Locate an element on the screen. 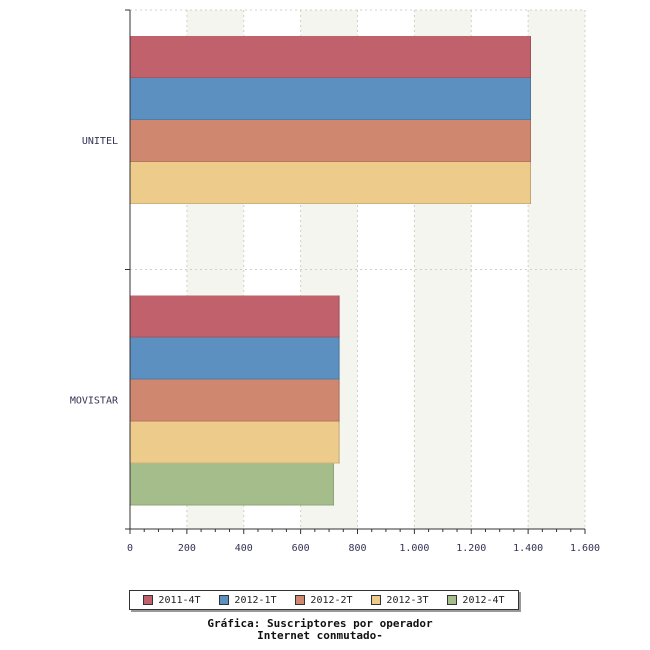  x-tick-label: 1.200 is located at coordinates (471, 548).